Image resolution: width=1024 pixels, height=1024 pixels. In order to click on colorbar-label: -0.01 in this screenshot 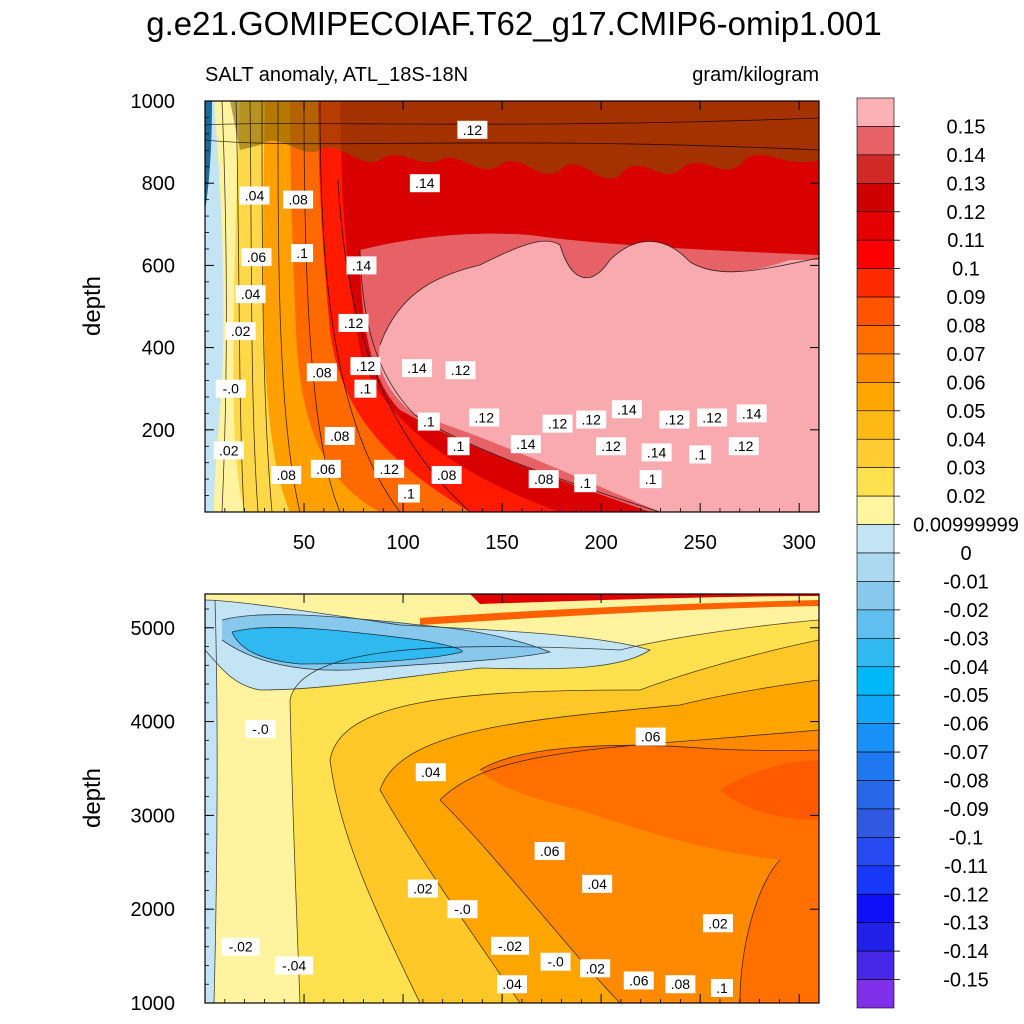, I will do `click(966, 582)`.